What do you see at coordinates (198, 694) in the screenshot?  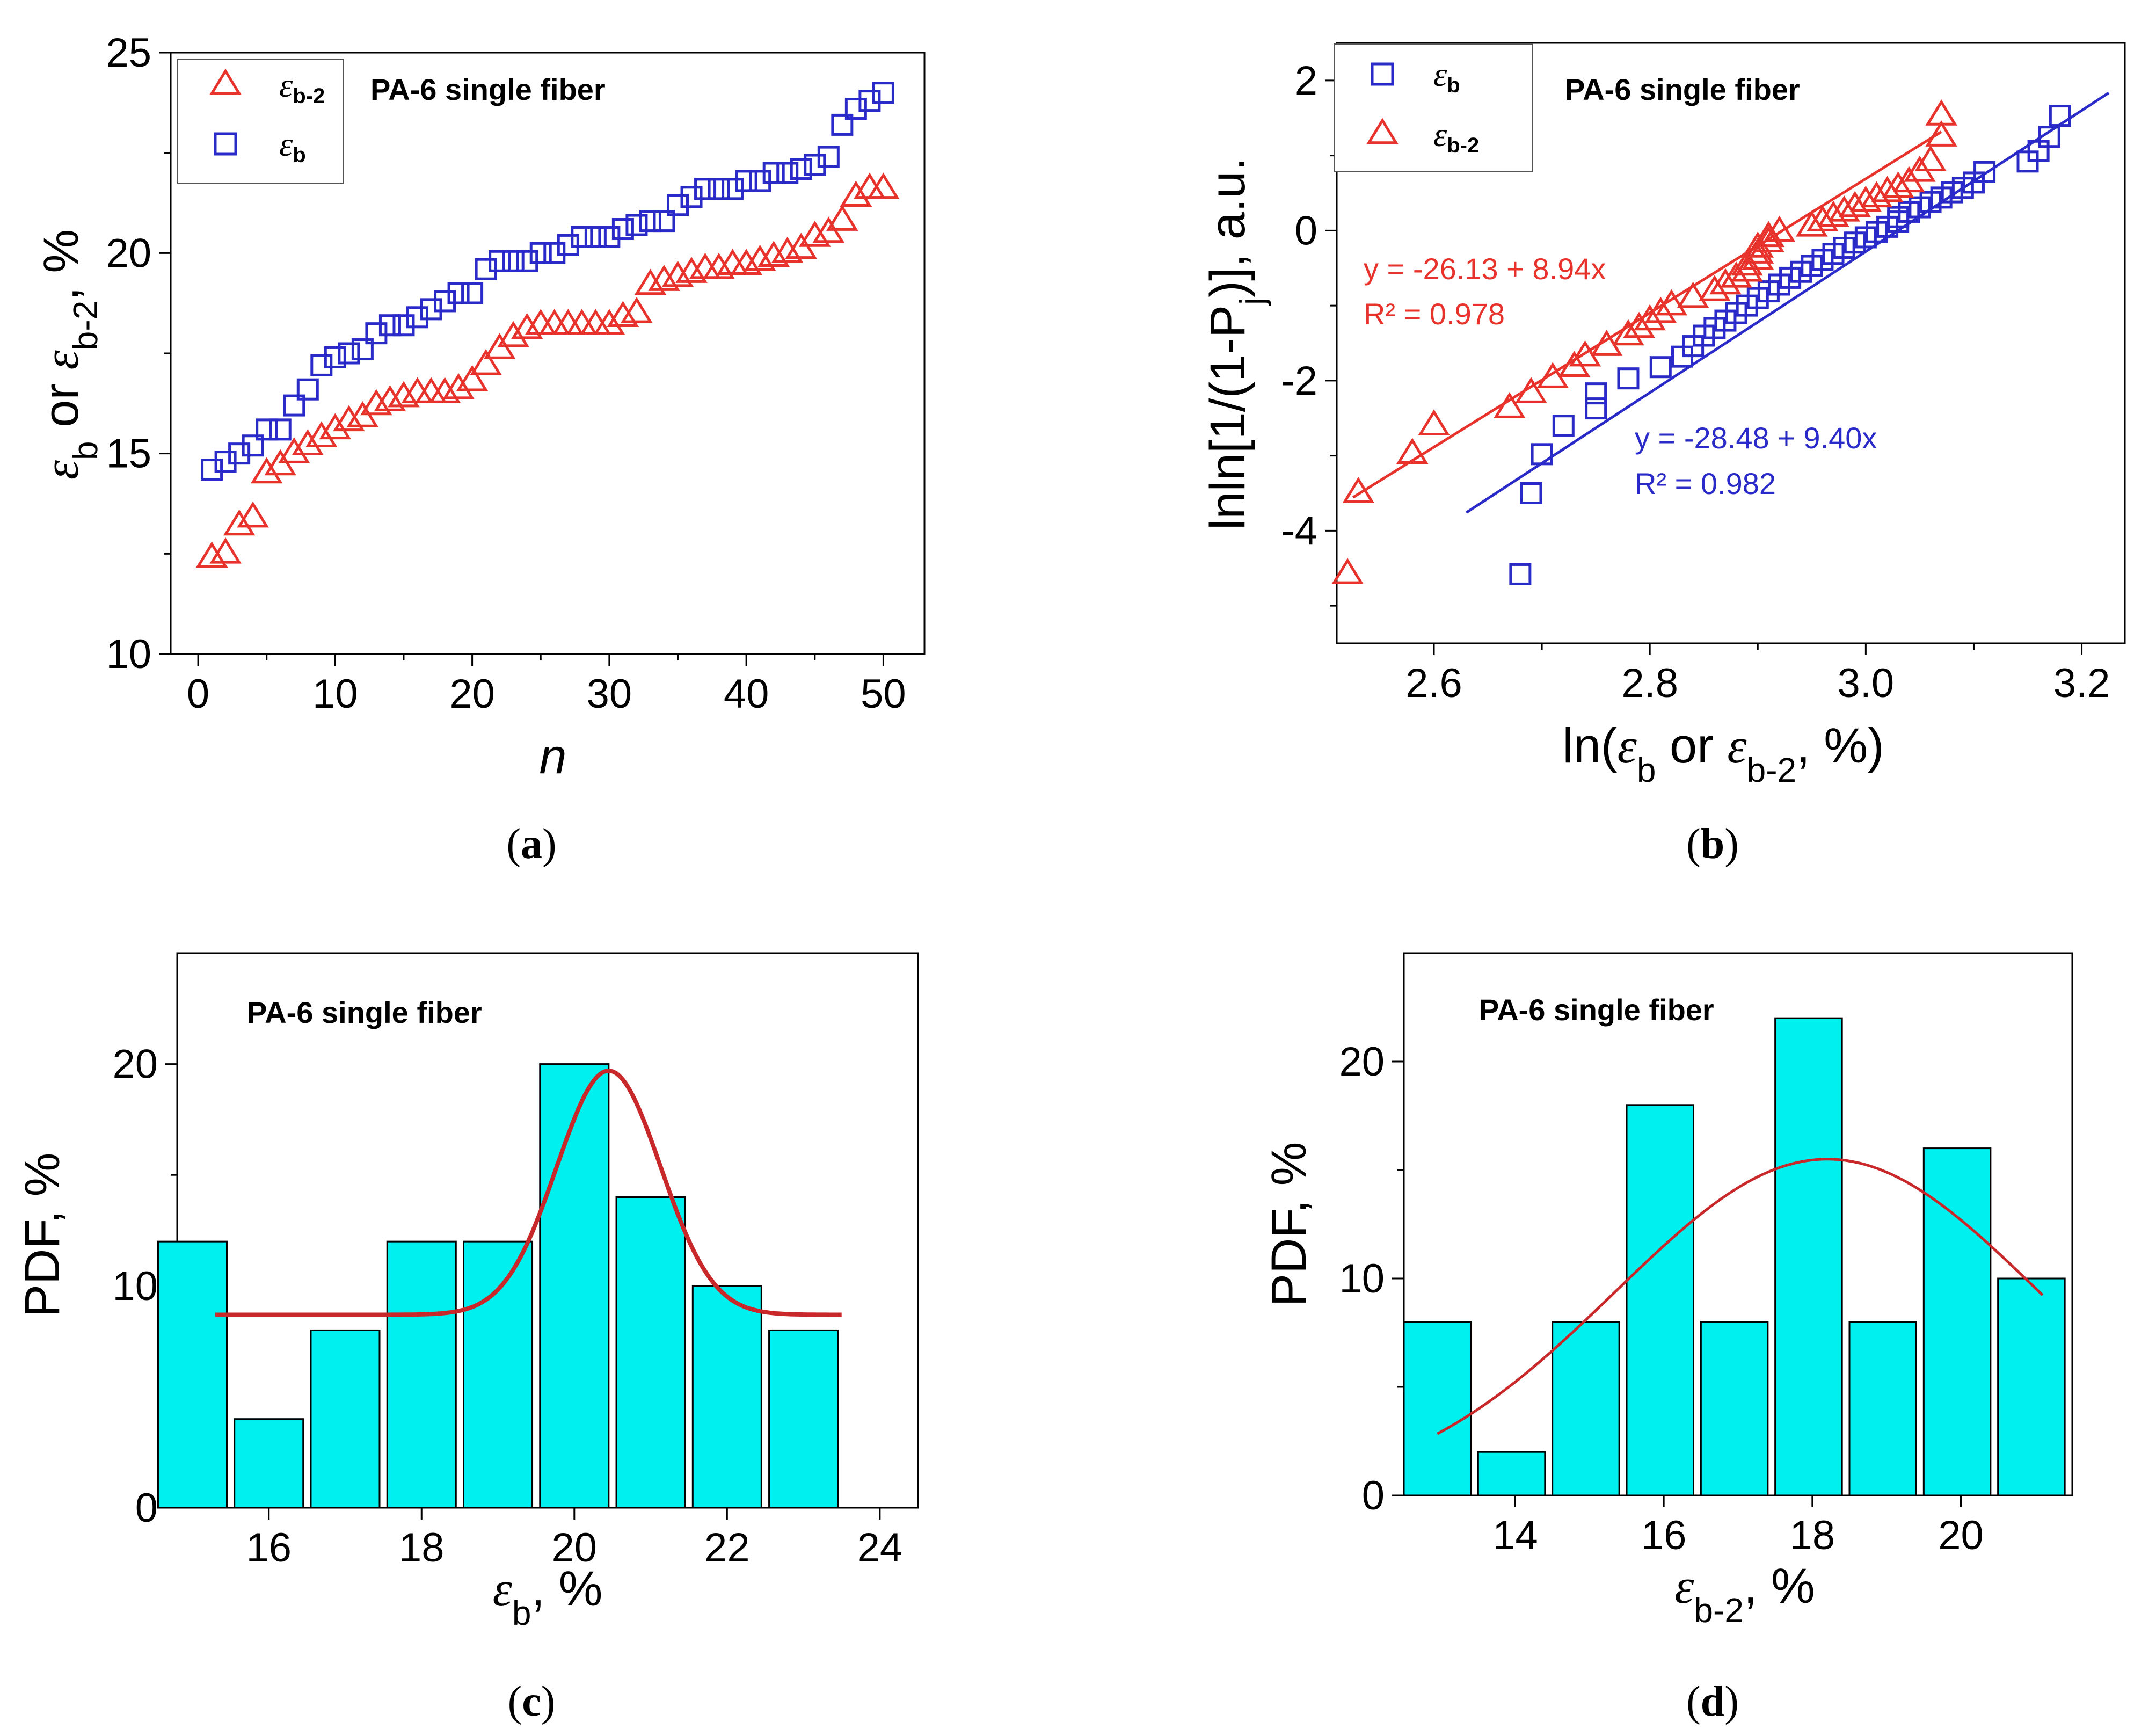 I see `x-tick-label: 0` at bounding box center [198, 694].